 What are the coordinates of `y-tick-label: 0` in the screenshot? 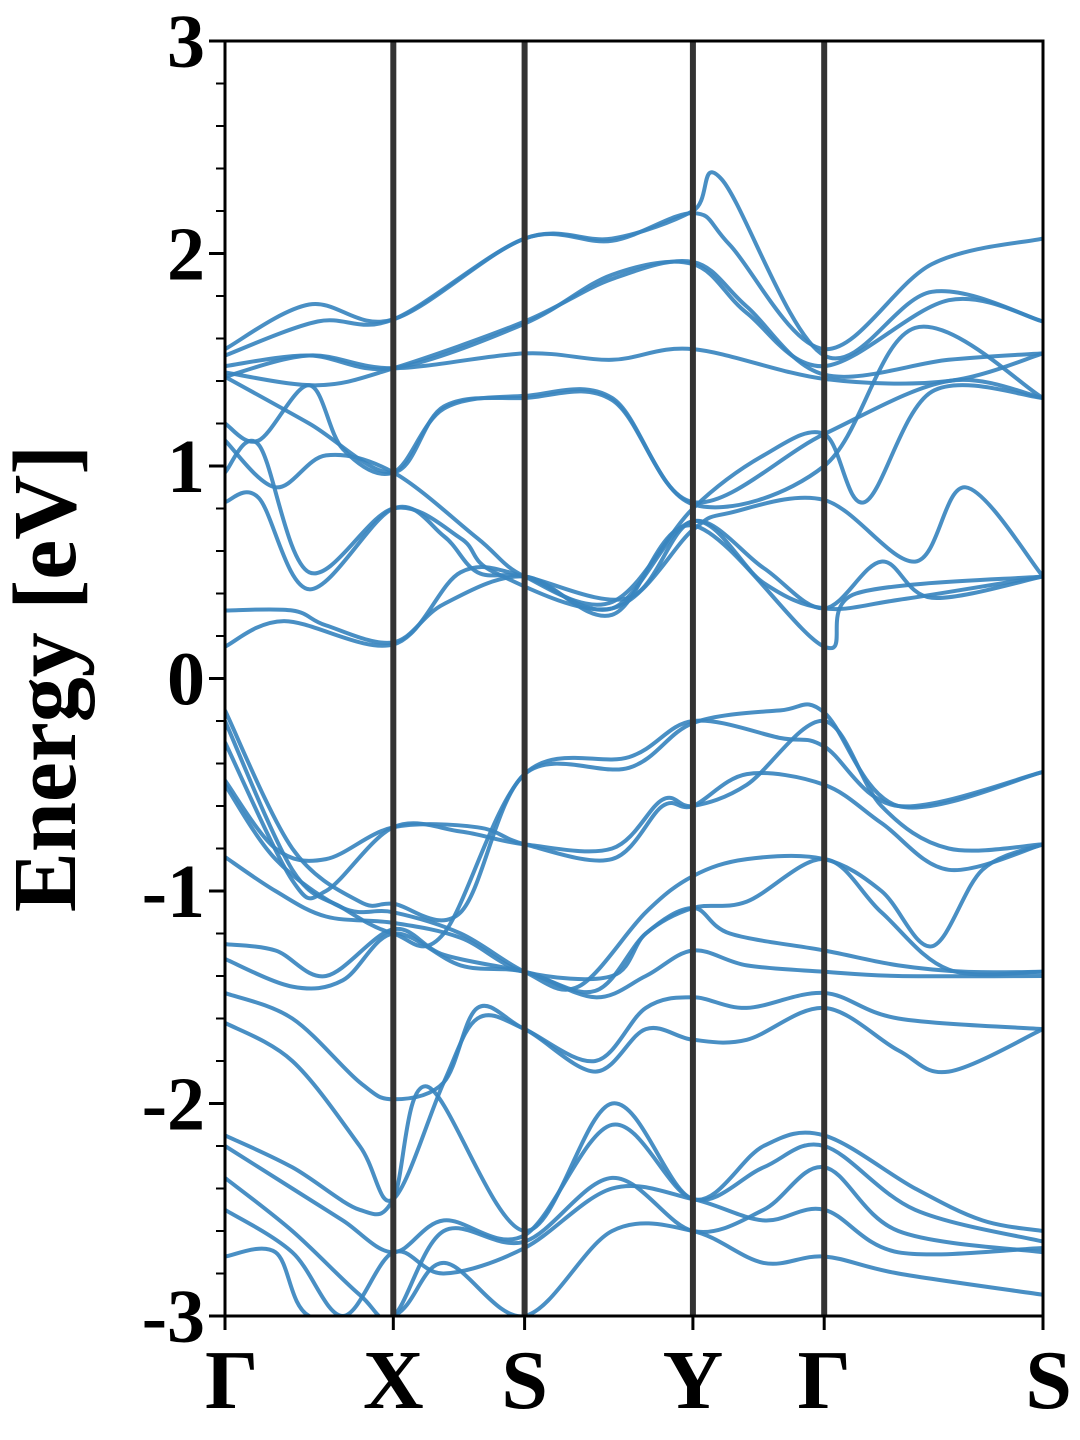 It's located at (186, 680).